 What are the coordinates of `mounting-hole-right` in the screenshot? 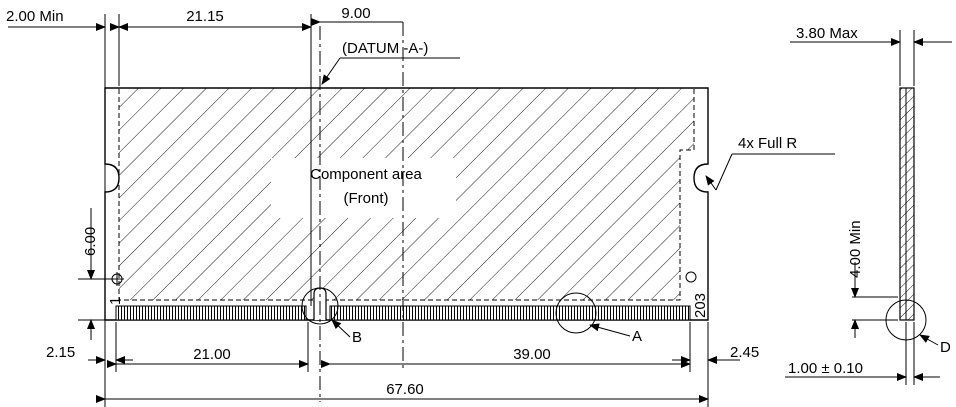 It's located at (691, 277).